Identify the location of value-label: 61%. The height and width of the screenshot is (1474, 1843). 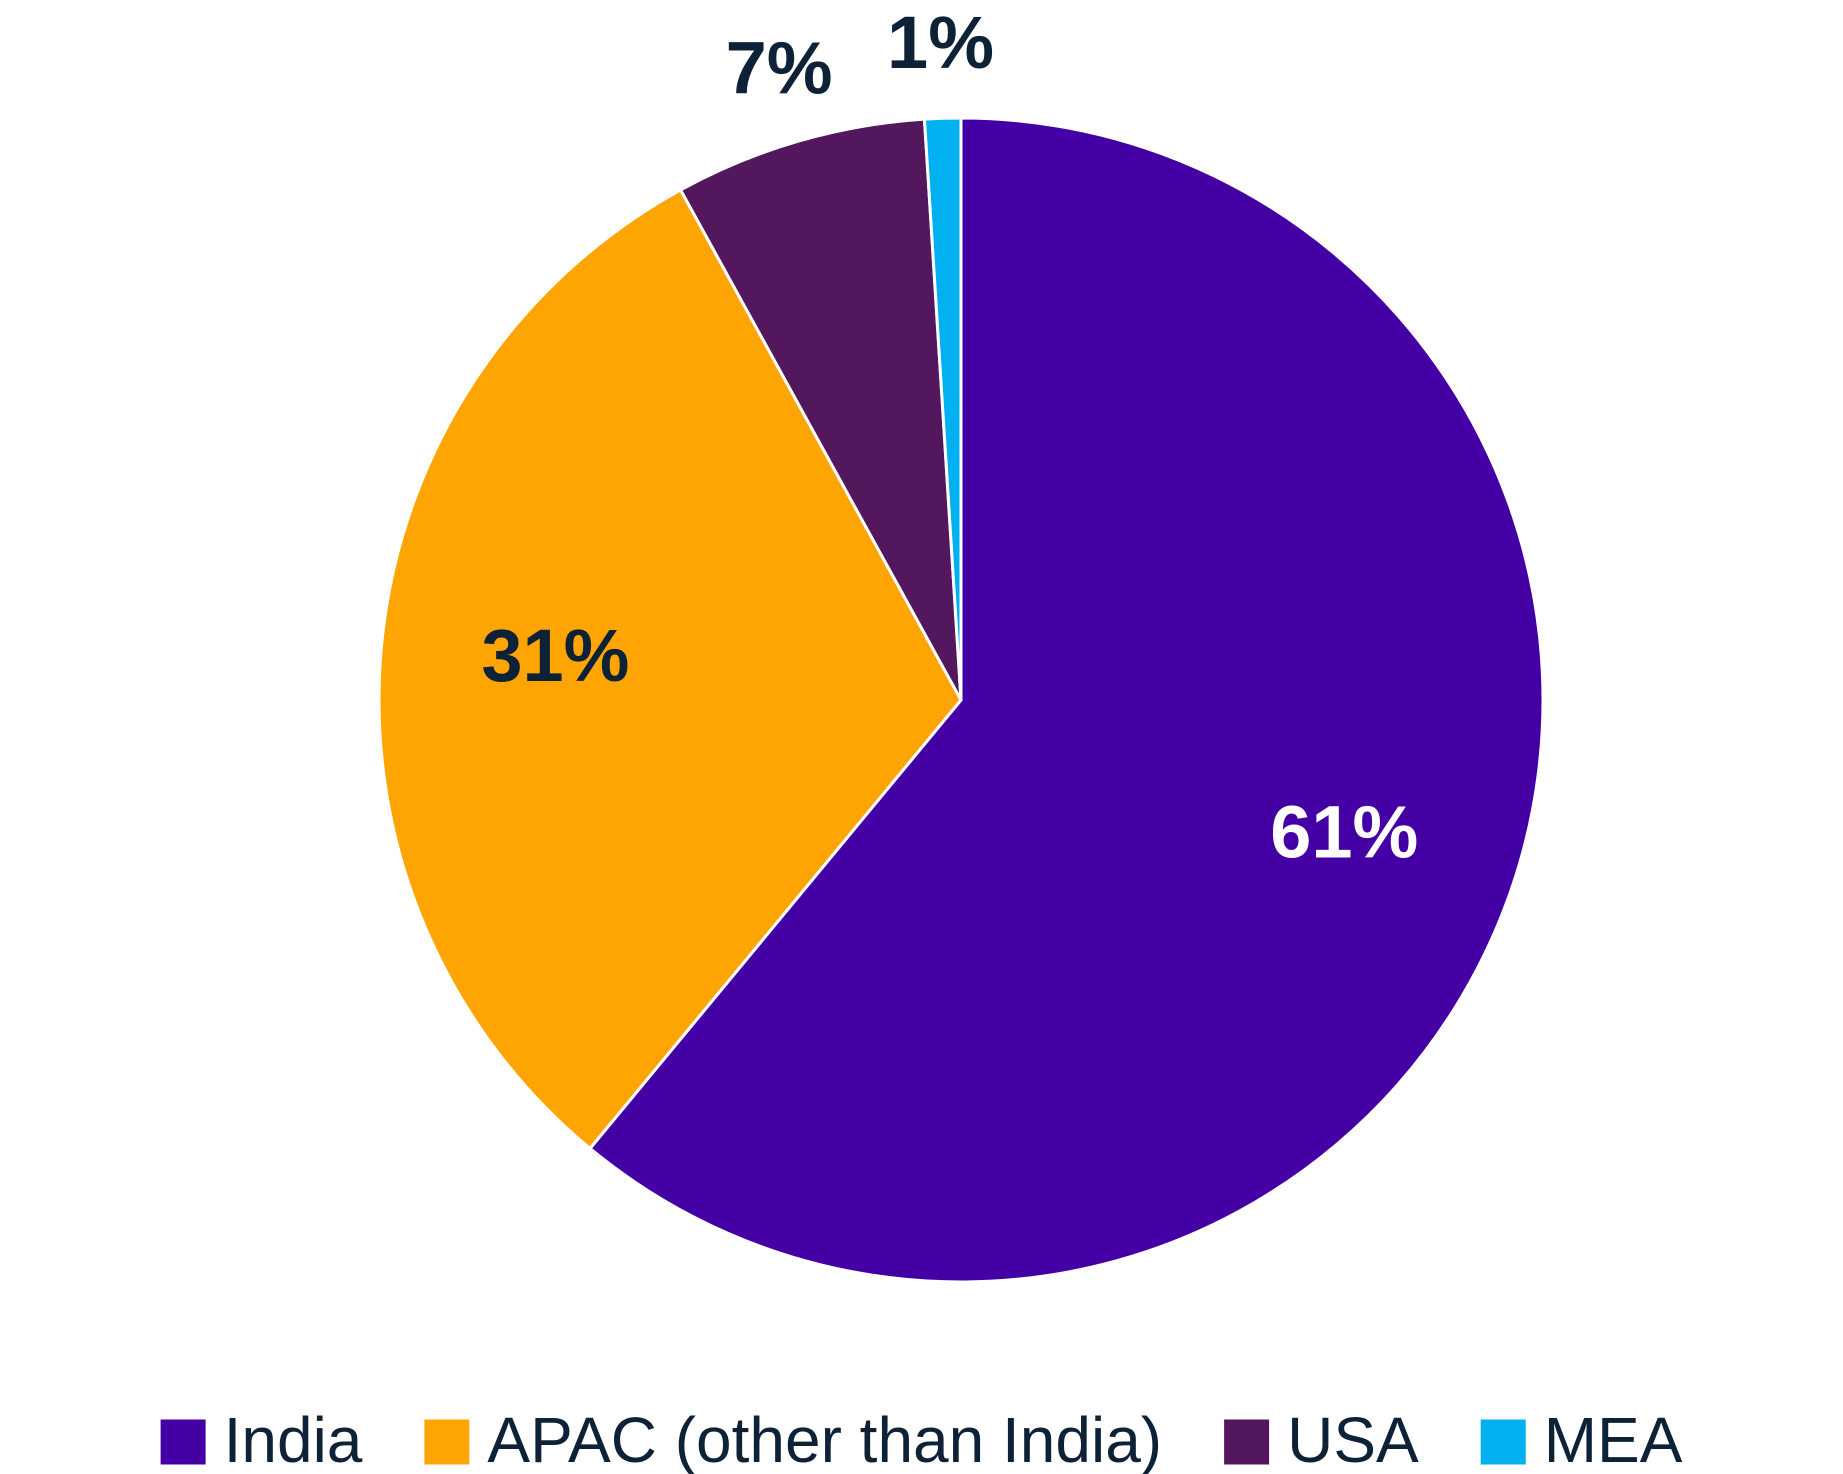
(1344, 832).